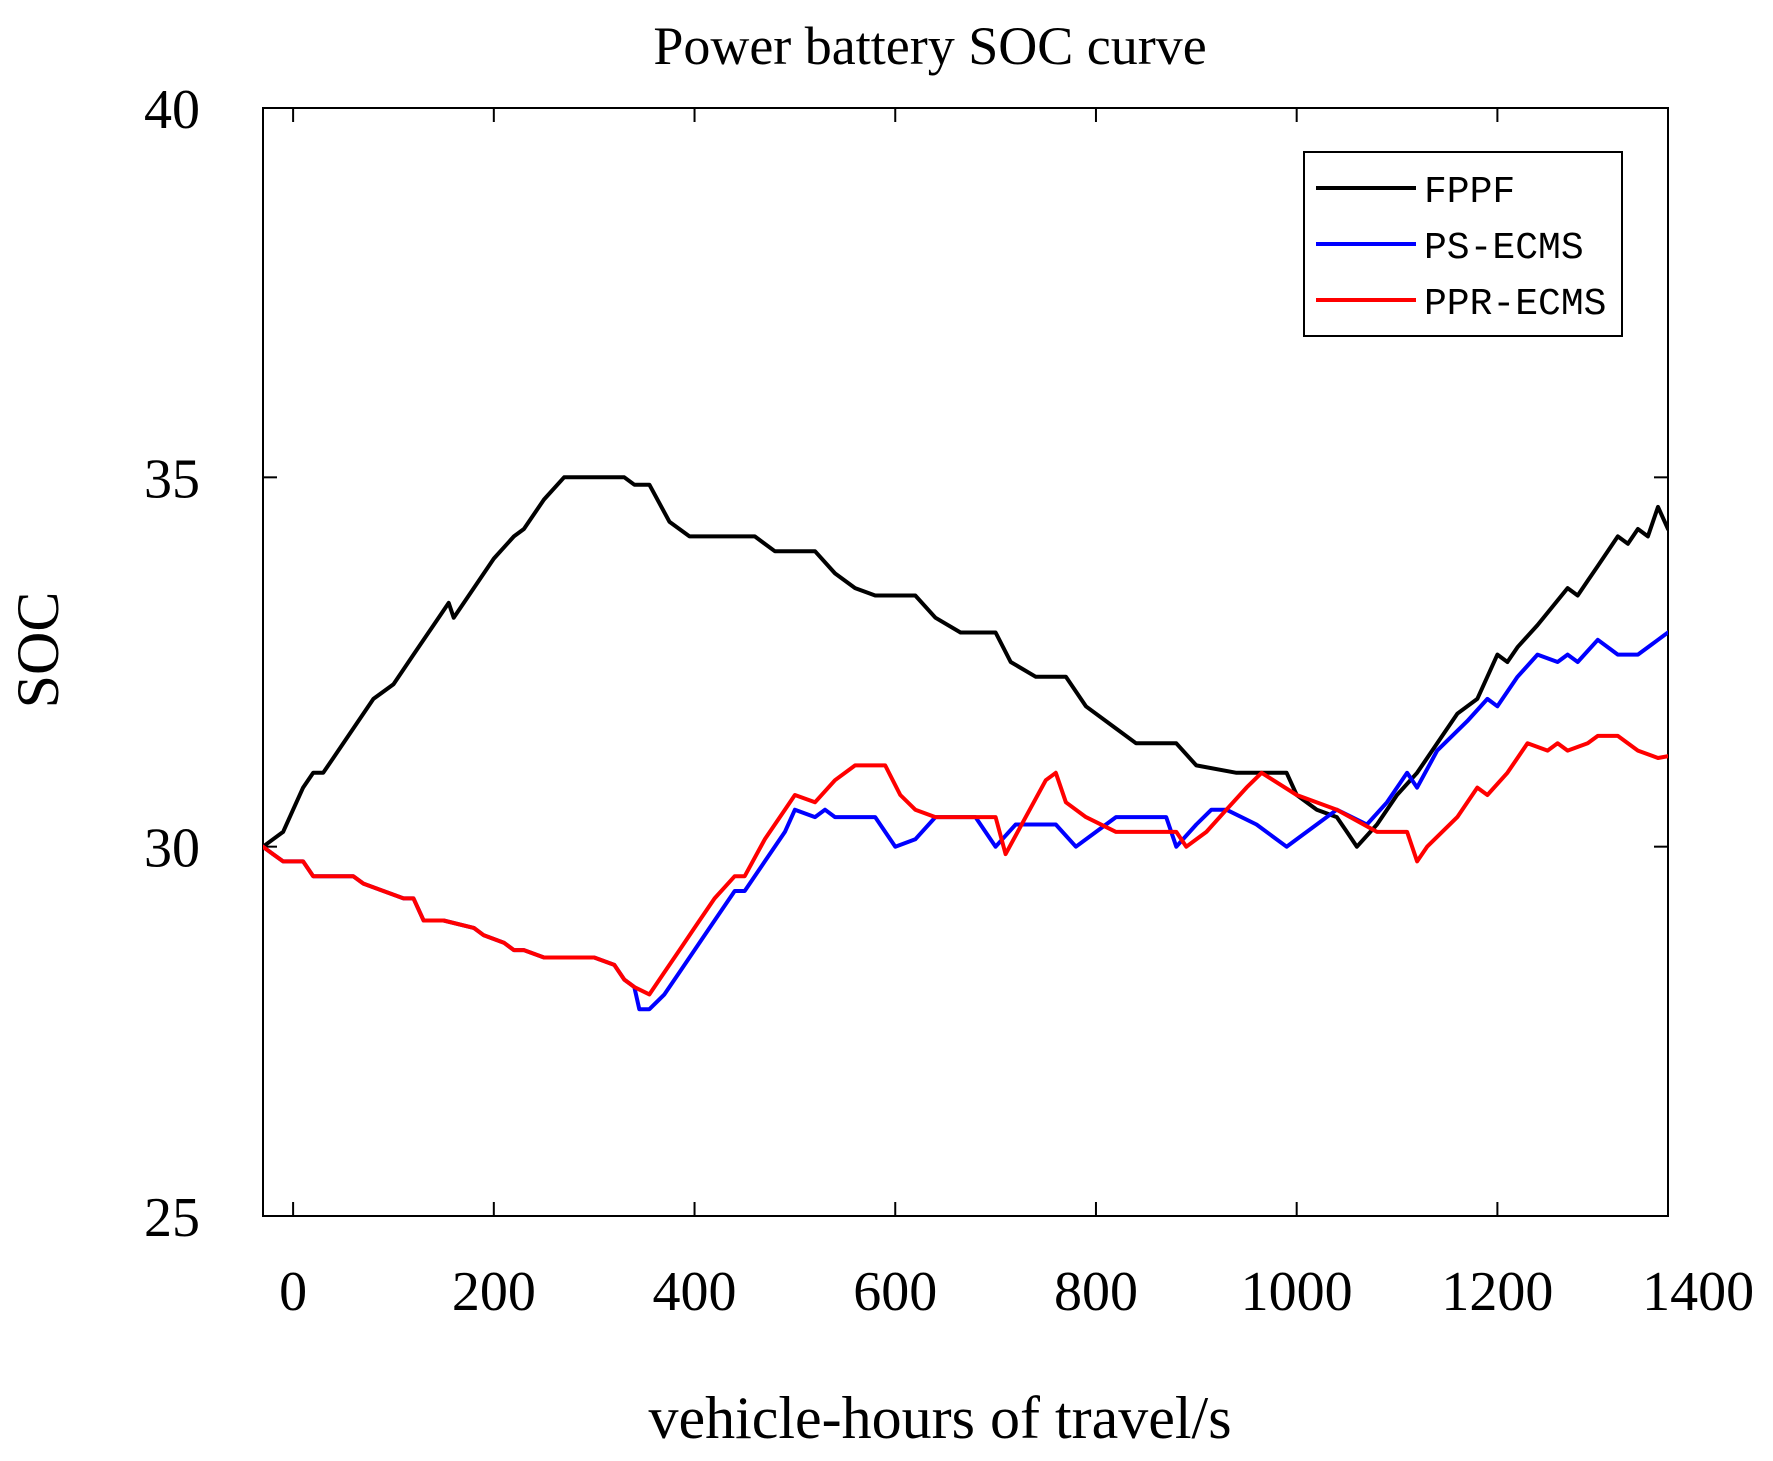 This screenshot has height=1461, width=1773. I want to click on y-tick-label: 40, so click(172, 110).